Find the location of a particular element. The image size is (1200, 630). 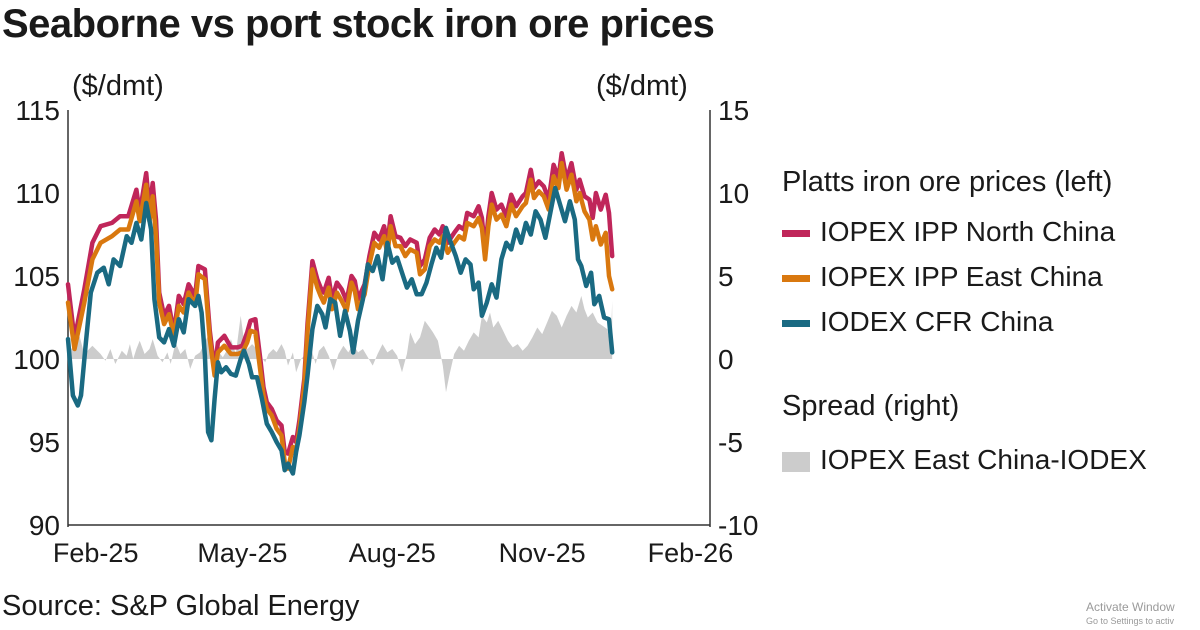

legend-heading-spread: Spread (right) is located at coordinates (871, 406).